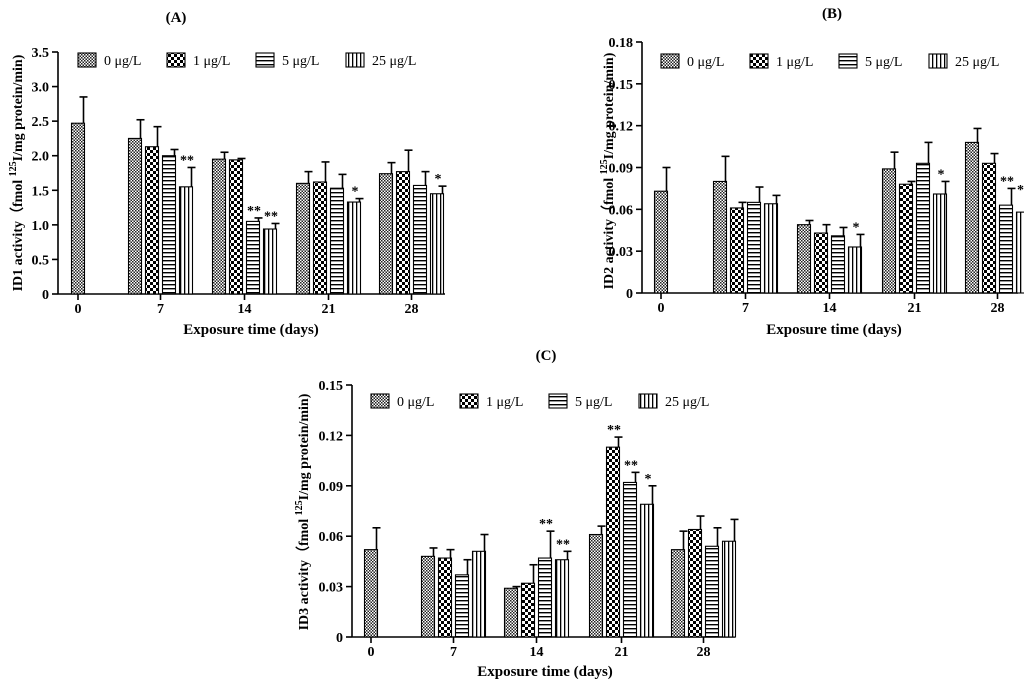 This screenshot has height=689, width=1024. I want to click on y-tick-label: 0, so click(45, 295).